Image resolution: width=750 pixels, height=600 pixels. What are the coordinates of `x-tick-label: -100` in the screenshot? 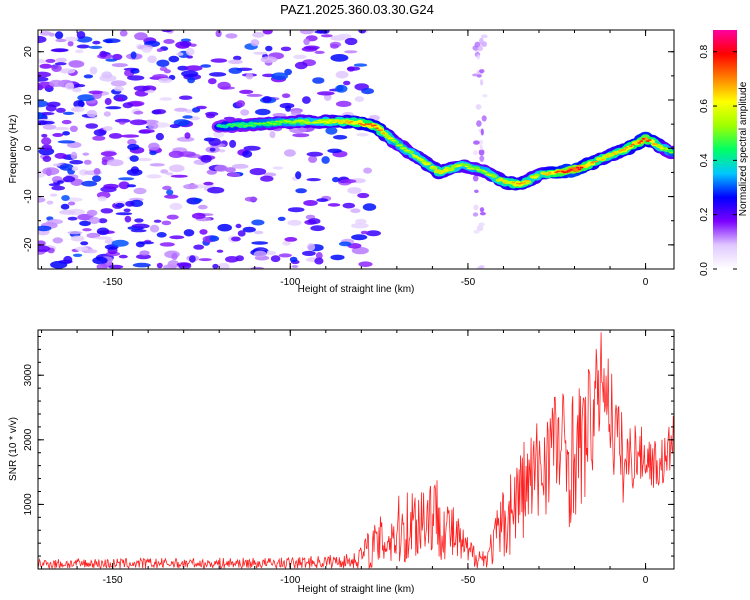 It's located at (290, 282).